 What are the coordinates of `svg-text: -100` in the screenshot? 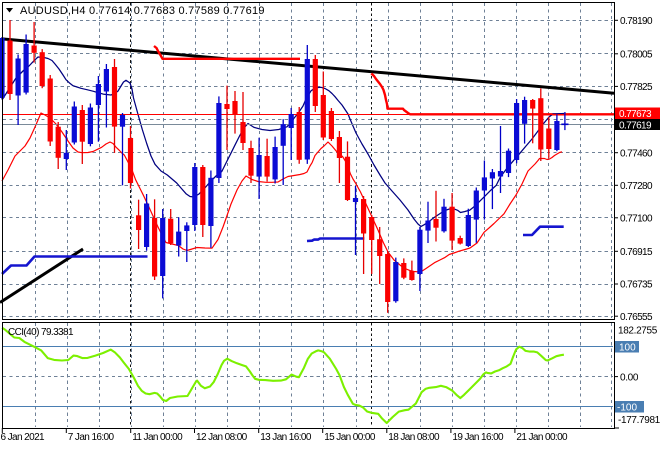 It's located at (627, 407).